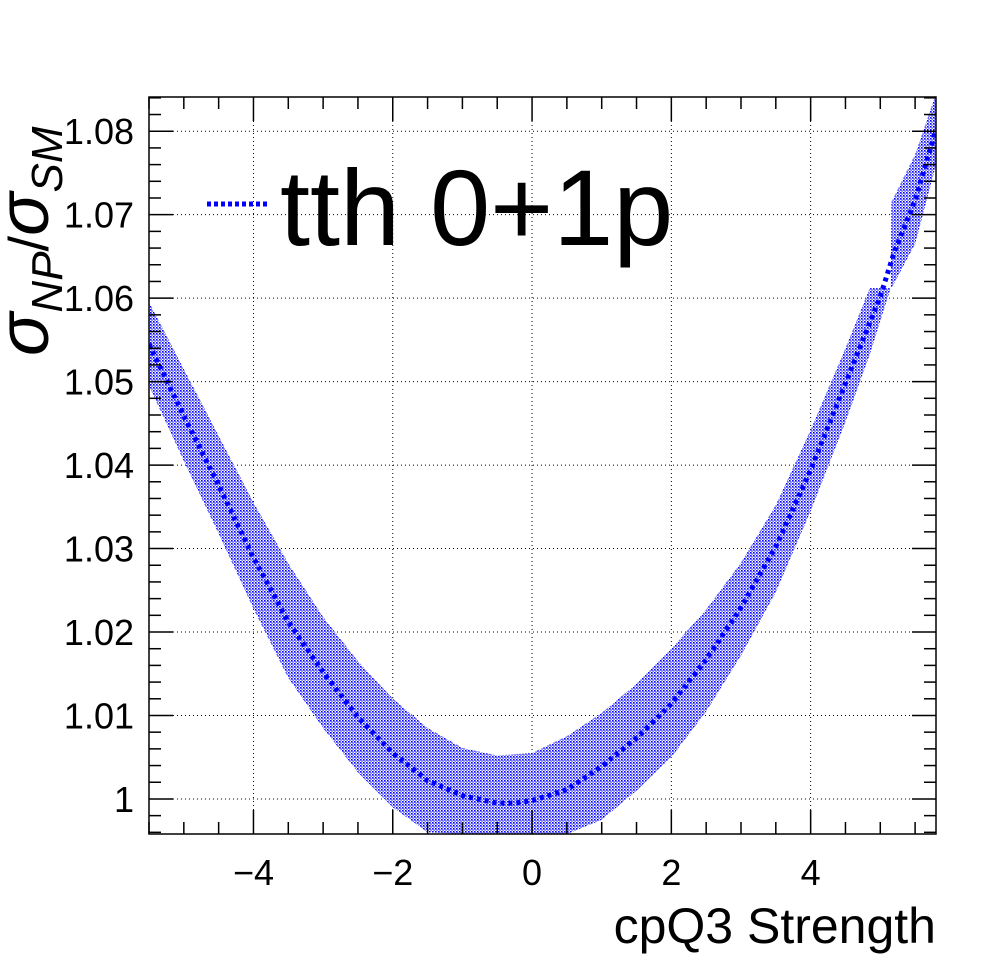 The height and width of the screenshot is (977, 996). What do you see at coordinates (99, 632) in the screenshot?
I see `y-tick-label: 1.02` at bounding box center [99, 632].